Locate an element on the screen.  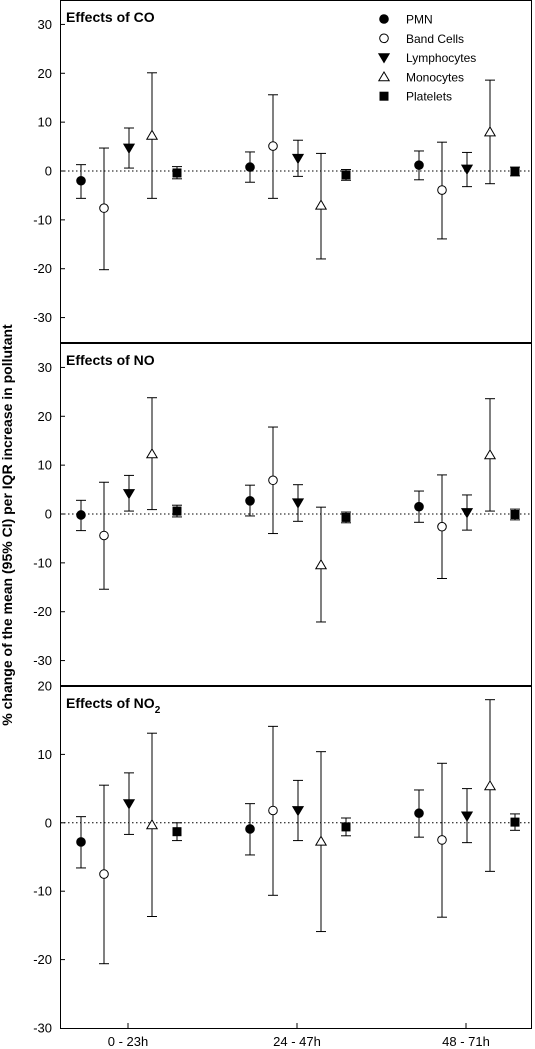
x-tick-label: 0 - 23h is located at coordinates (128, 1041).